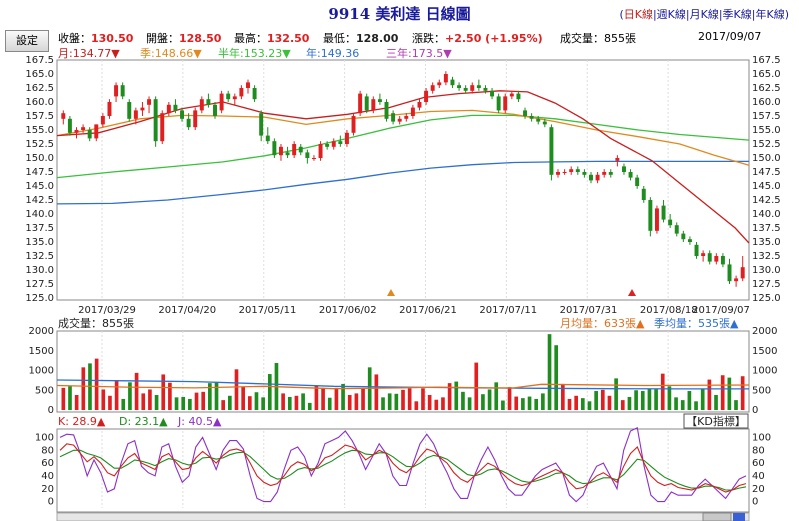 Image resolution: width=799 pixels, height=521 pixels. Describe the element at coordinates (112, 38) in the screenshot. I see `close-value: 130.50` at that location.